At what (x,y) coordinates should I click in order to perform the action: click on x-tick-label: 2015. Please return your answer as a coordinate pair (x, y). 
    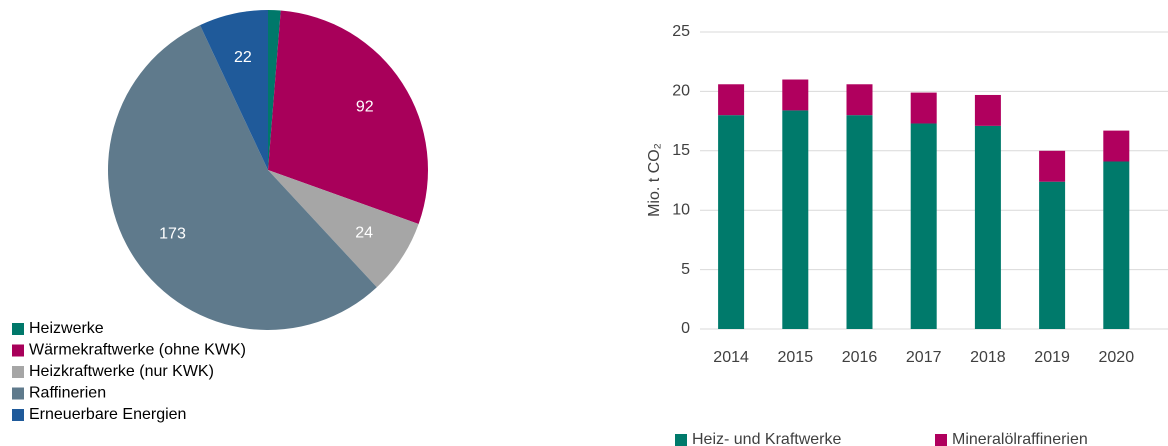
    Looking at the image, I should click on (796, 357).